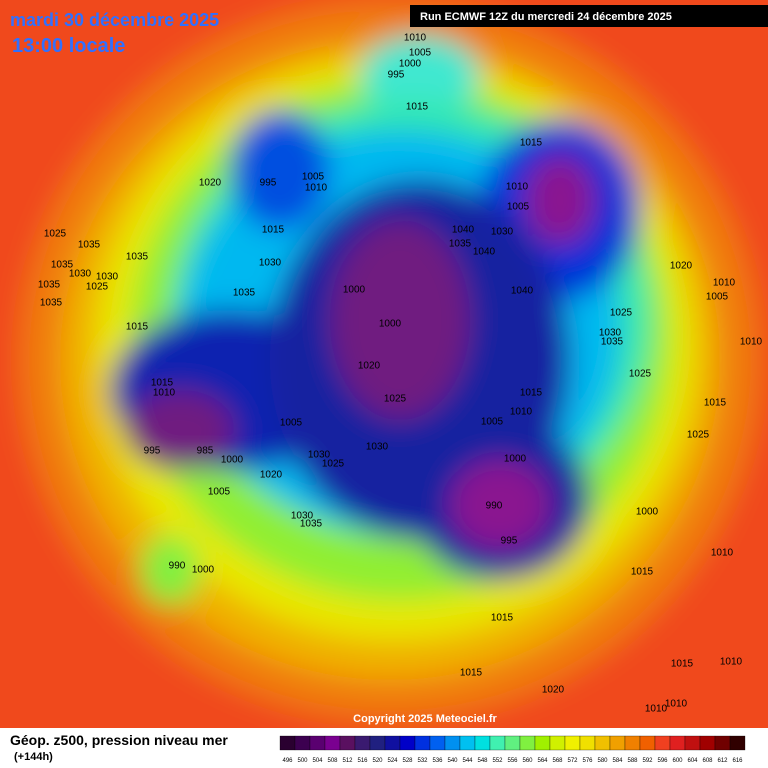 Image resolution: width=768 pixels, height=768 pixels. Describe the element at coordinates (347, 761) in the screenshot. I see `scale-label: 512` at that location.